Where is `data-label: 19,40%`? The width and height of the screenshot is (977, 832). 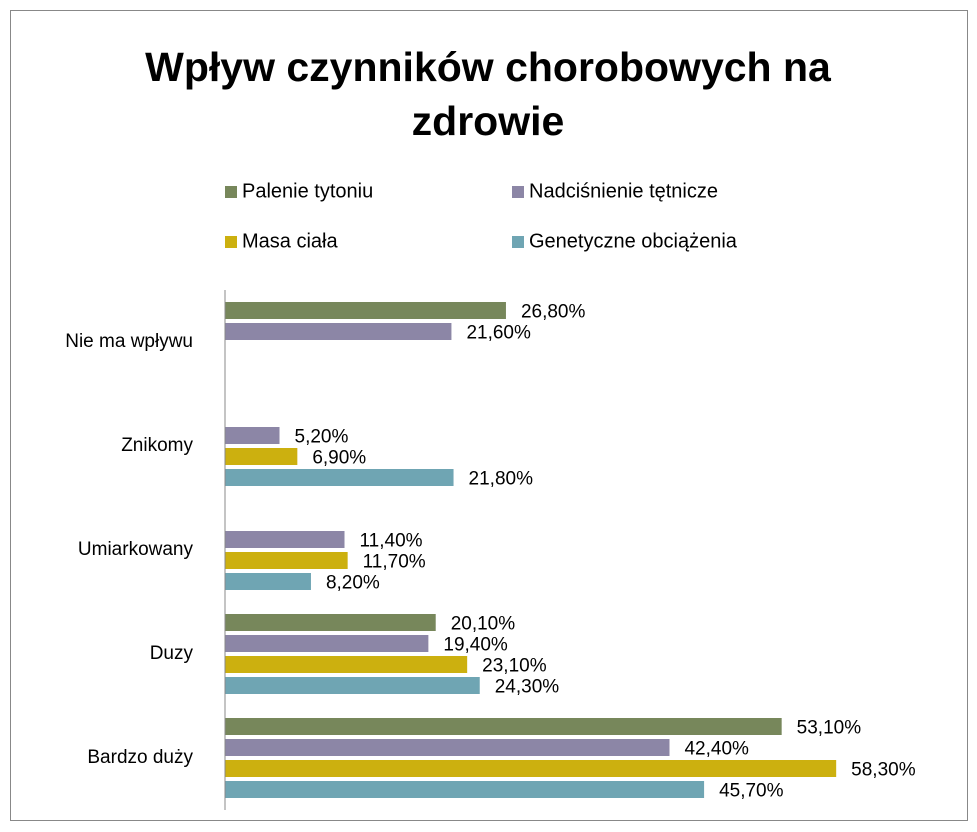 data-label: 19,40% is located at coordinates (475, 645).